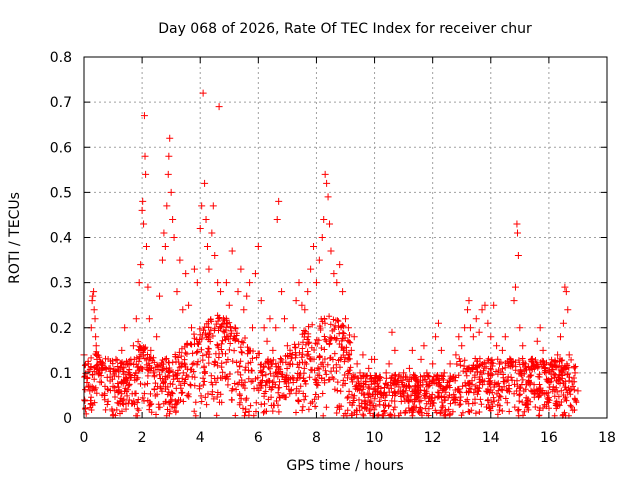  Describe the element at coordinates (142, 438) in the screenshot. I see `x-tick-label: 2` at that location.